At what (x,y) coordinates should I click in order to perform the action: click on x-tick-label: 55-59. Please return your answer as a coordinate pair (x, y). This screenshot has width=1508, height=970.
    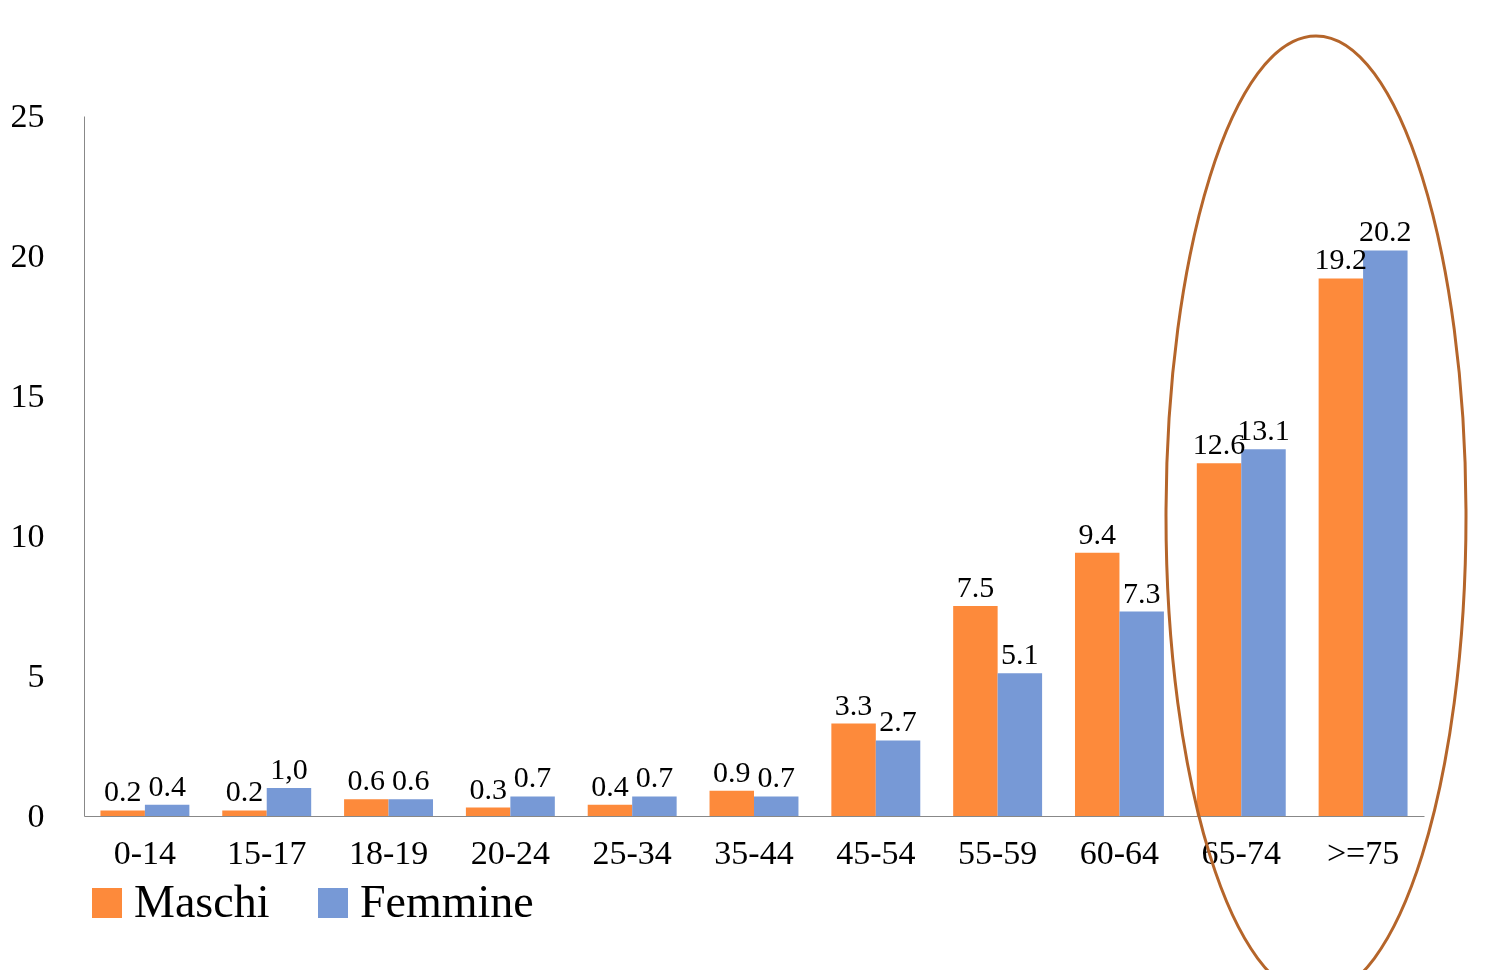
    Looking at the image, I should click on (997, 852).